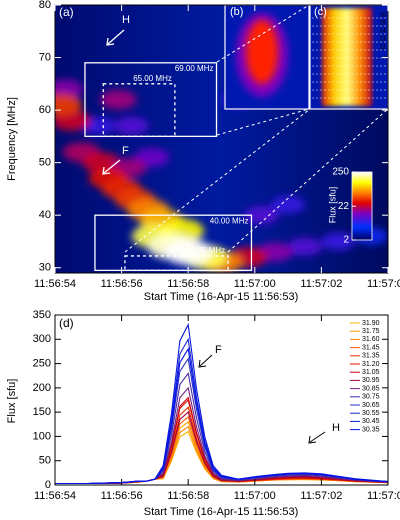 This screenshot has width=400, height=520. I want to click on y-tick-label: 70, so click(45, 57).